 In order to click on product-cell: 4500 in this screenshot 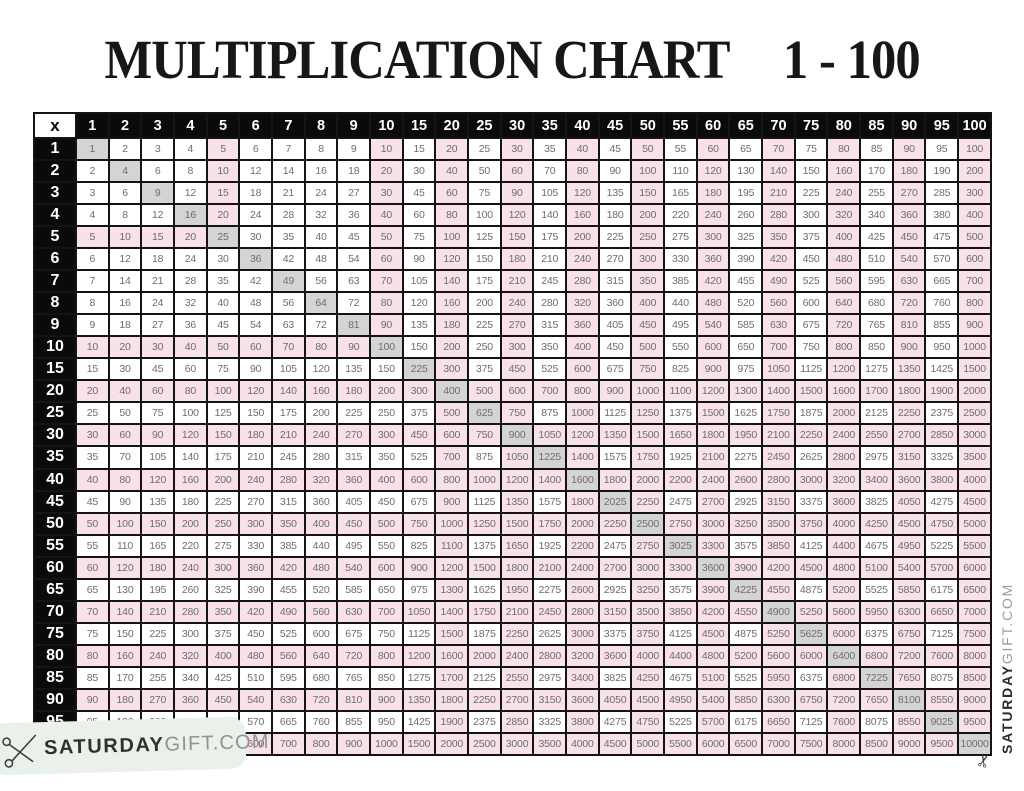, I will do `click(615, 744)`.